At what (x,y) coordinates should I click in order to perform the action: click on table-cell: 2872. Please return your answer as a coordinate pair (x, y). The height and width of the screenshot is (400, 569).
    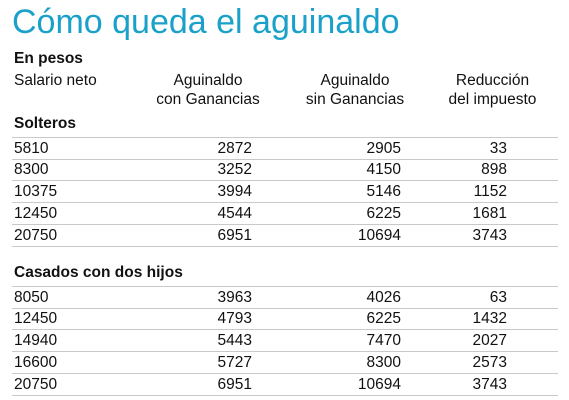
    Looking at the image, I should click on (234, 148).